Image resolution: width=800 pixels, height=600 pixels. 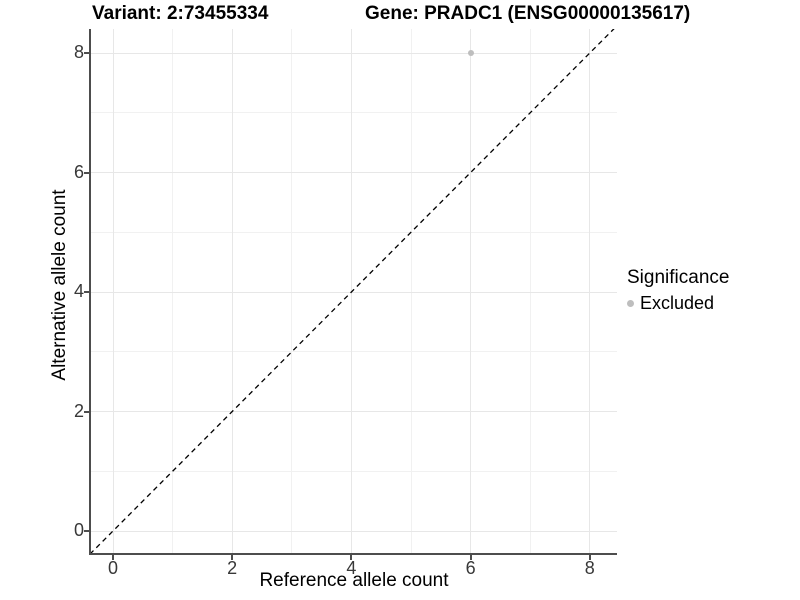 I want to click on x-axis-line, so click(x=353, y=554).